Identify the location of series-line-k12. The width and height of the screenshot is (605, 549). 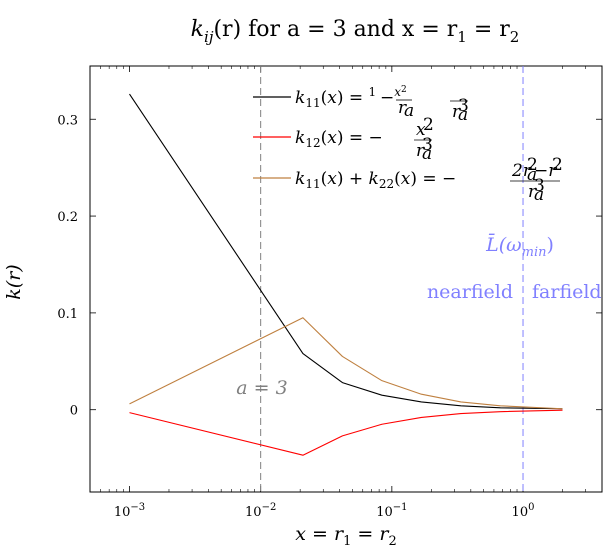
(346, 432).